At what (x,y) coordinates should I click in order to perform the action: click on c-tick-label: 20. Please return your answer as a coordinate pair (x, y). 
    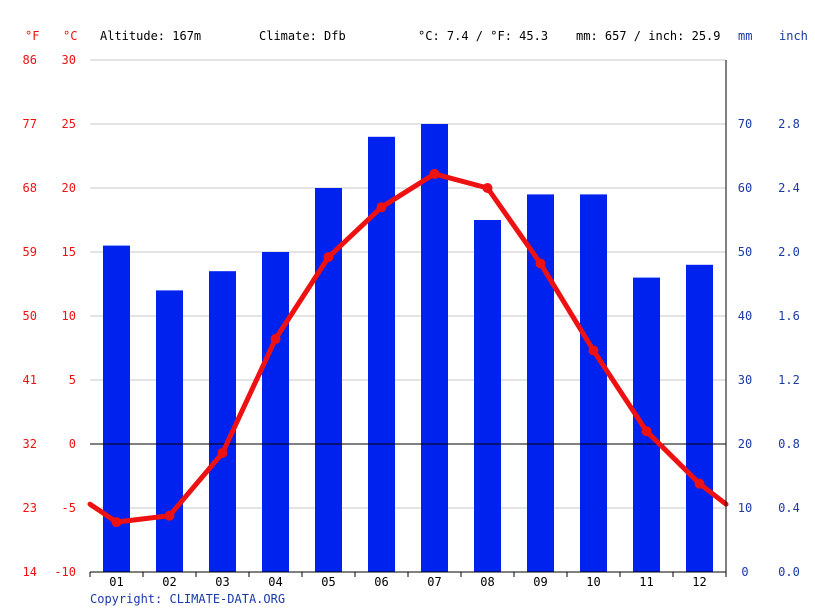
    Looking at the image, I should click on (69, 188).